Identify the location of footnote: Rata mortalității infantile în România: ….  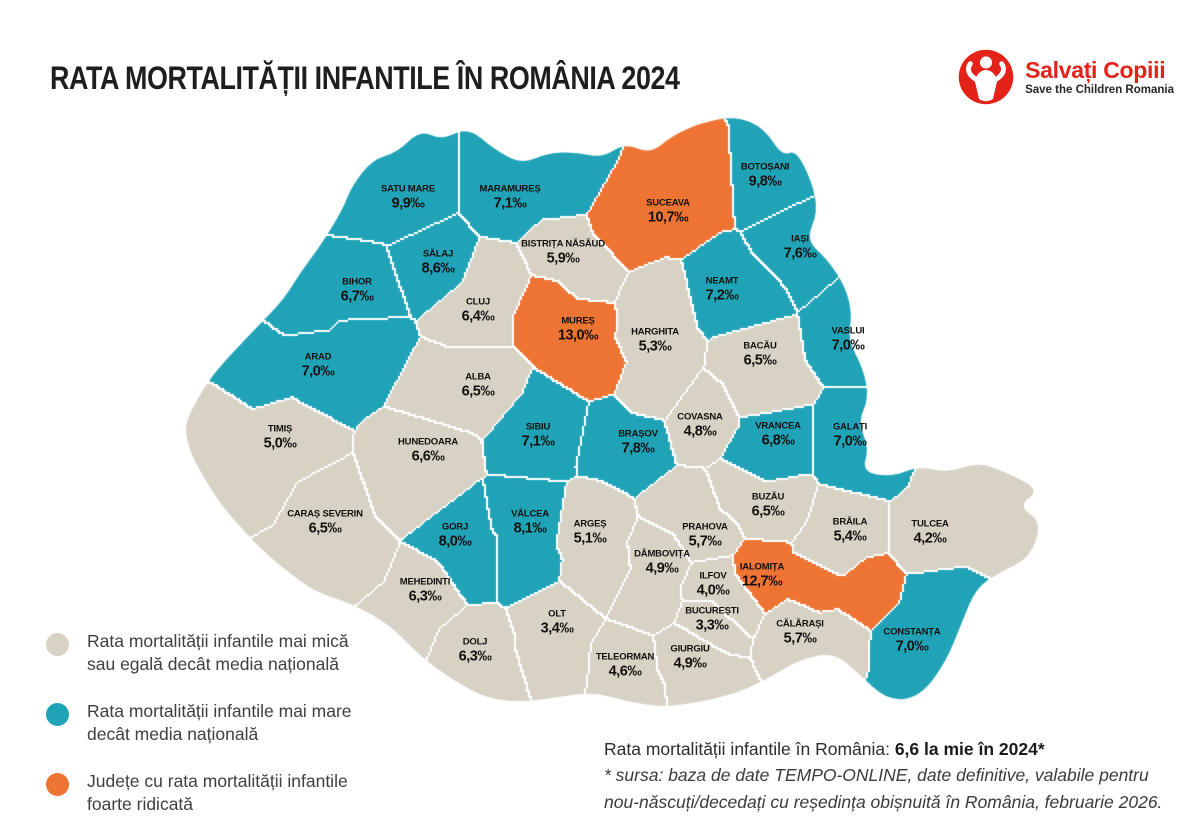
(894, 775).